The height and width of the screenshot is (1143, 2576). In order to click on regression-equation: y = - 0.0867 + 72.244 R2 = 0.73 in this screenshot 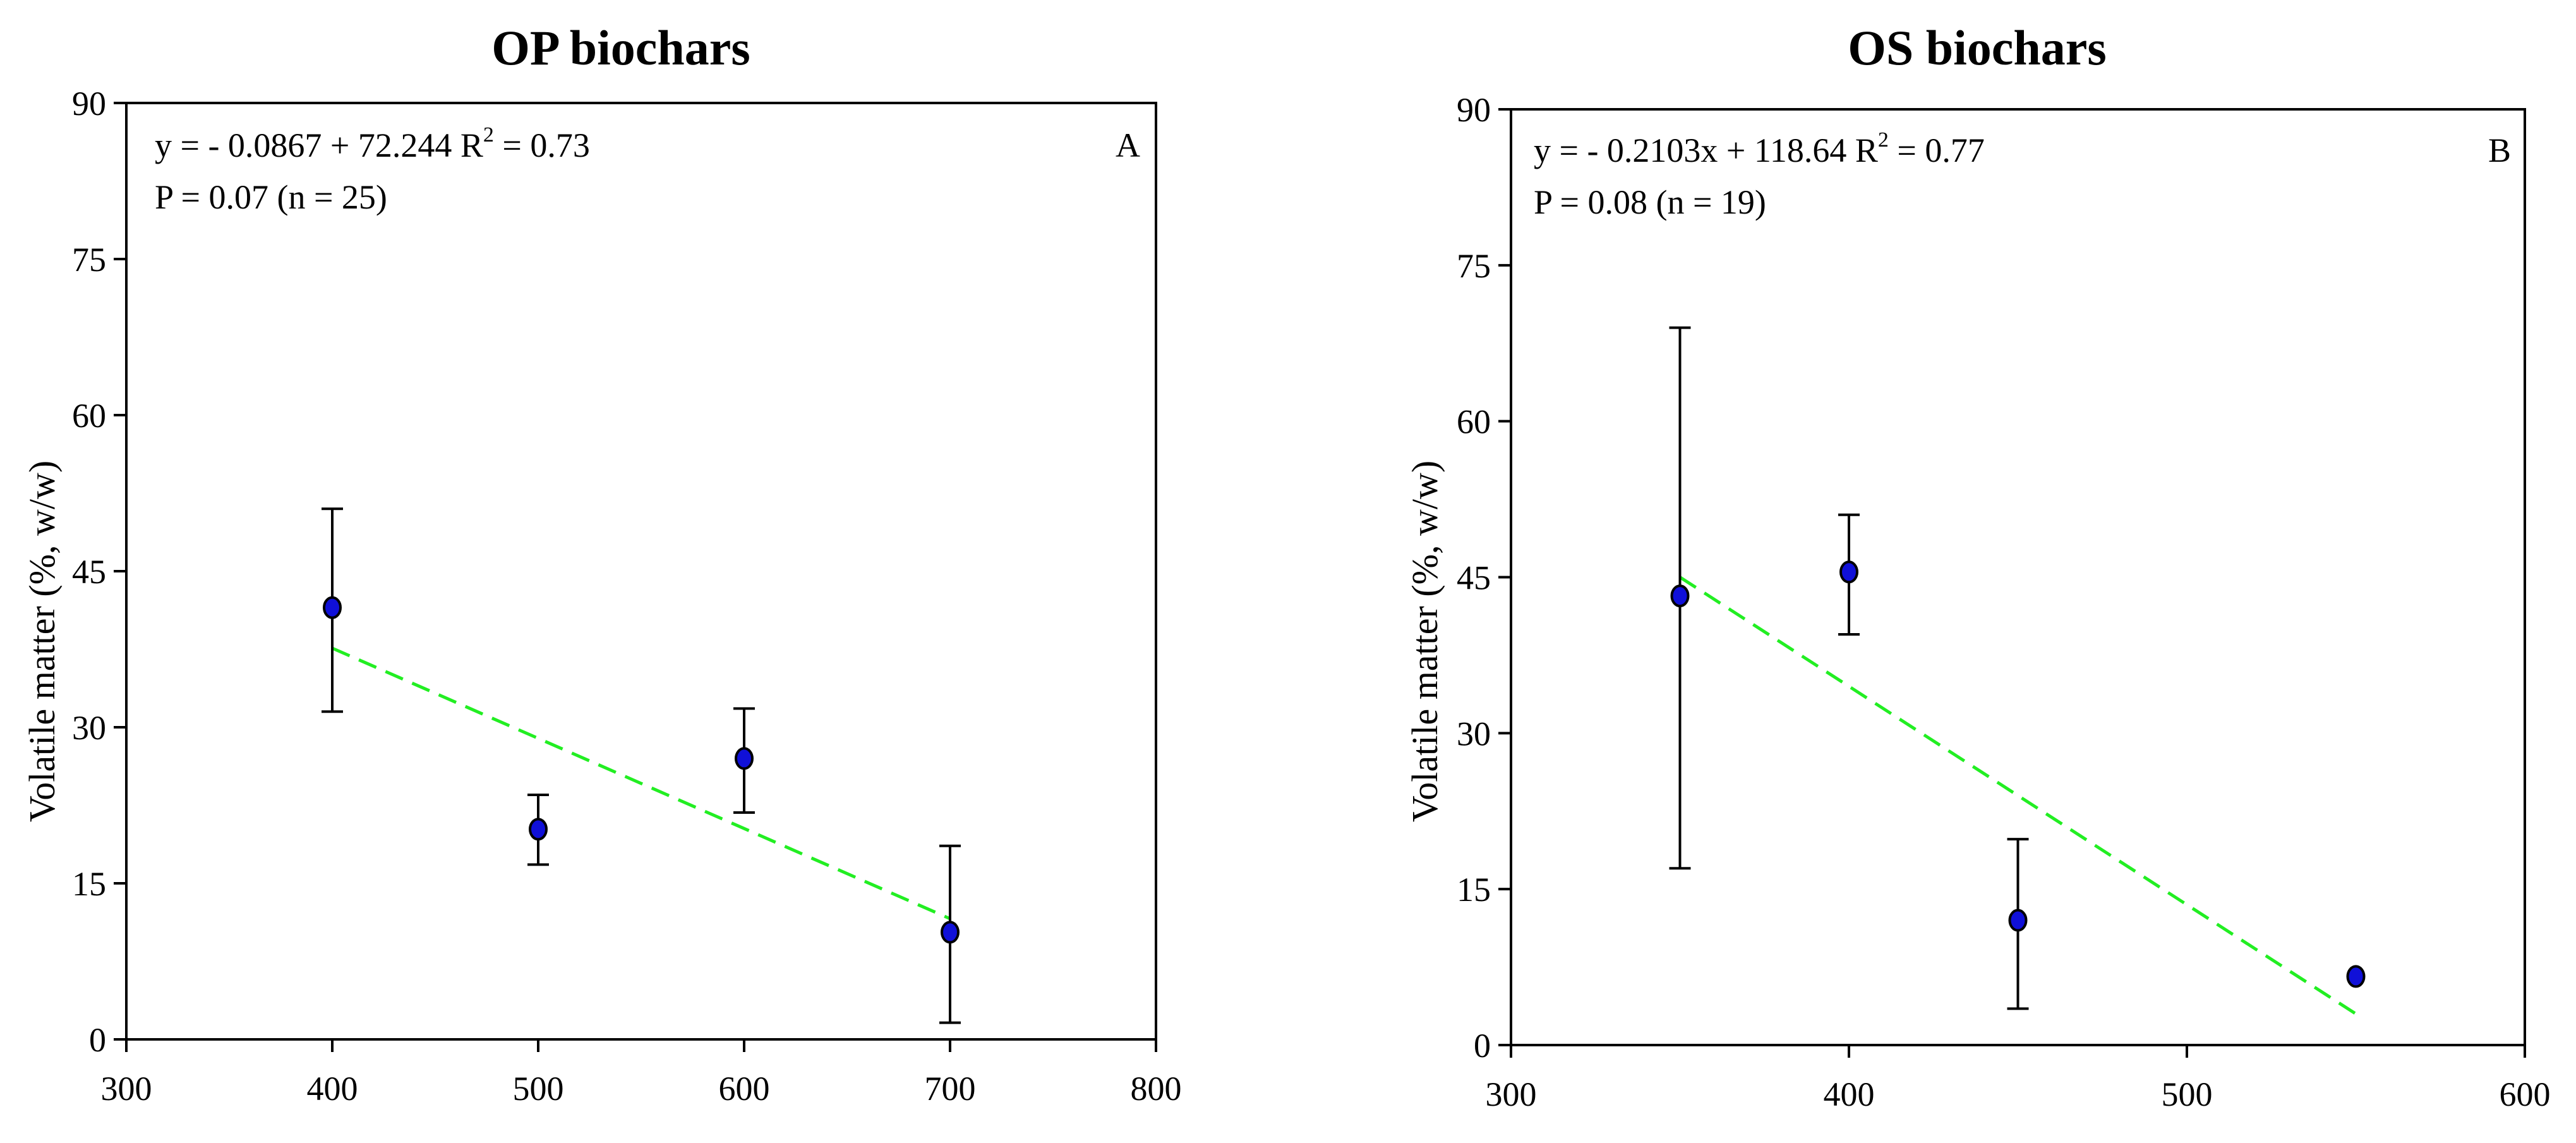, I will do `click(372, 143)`.